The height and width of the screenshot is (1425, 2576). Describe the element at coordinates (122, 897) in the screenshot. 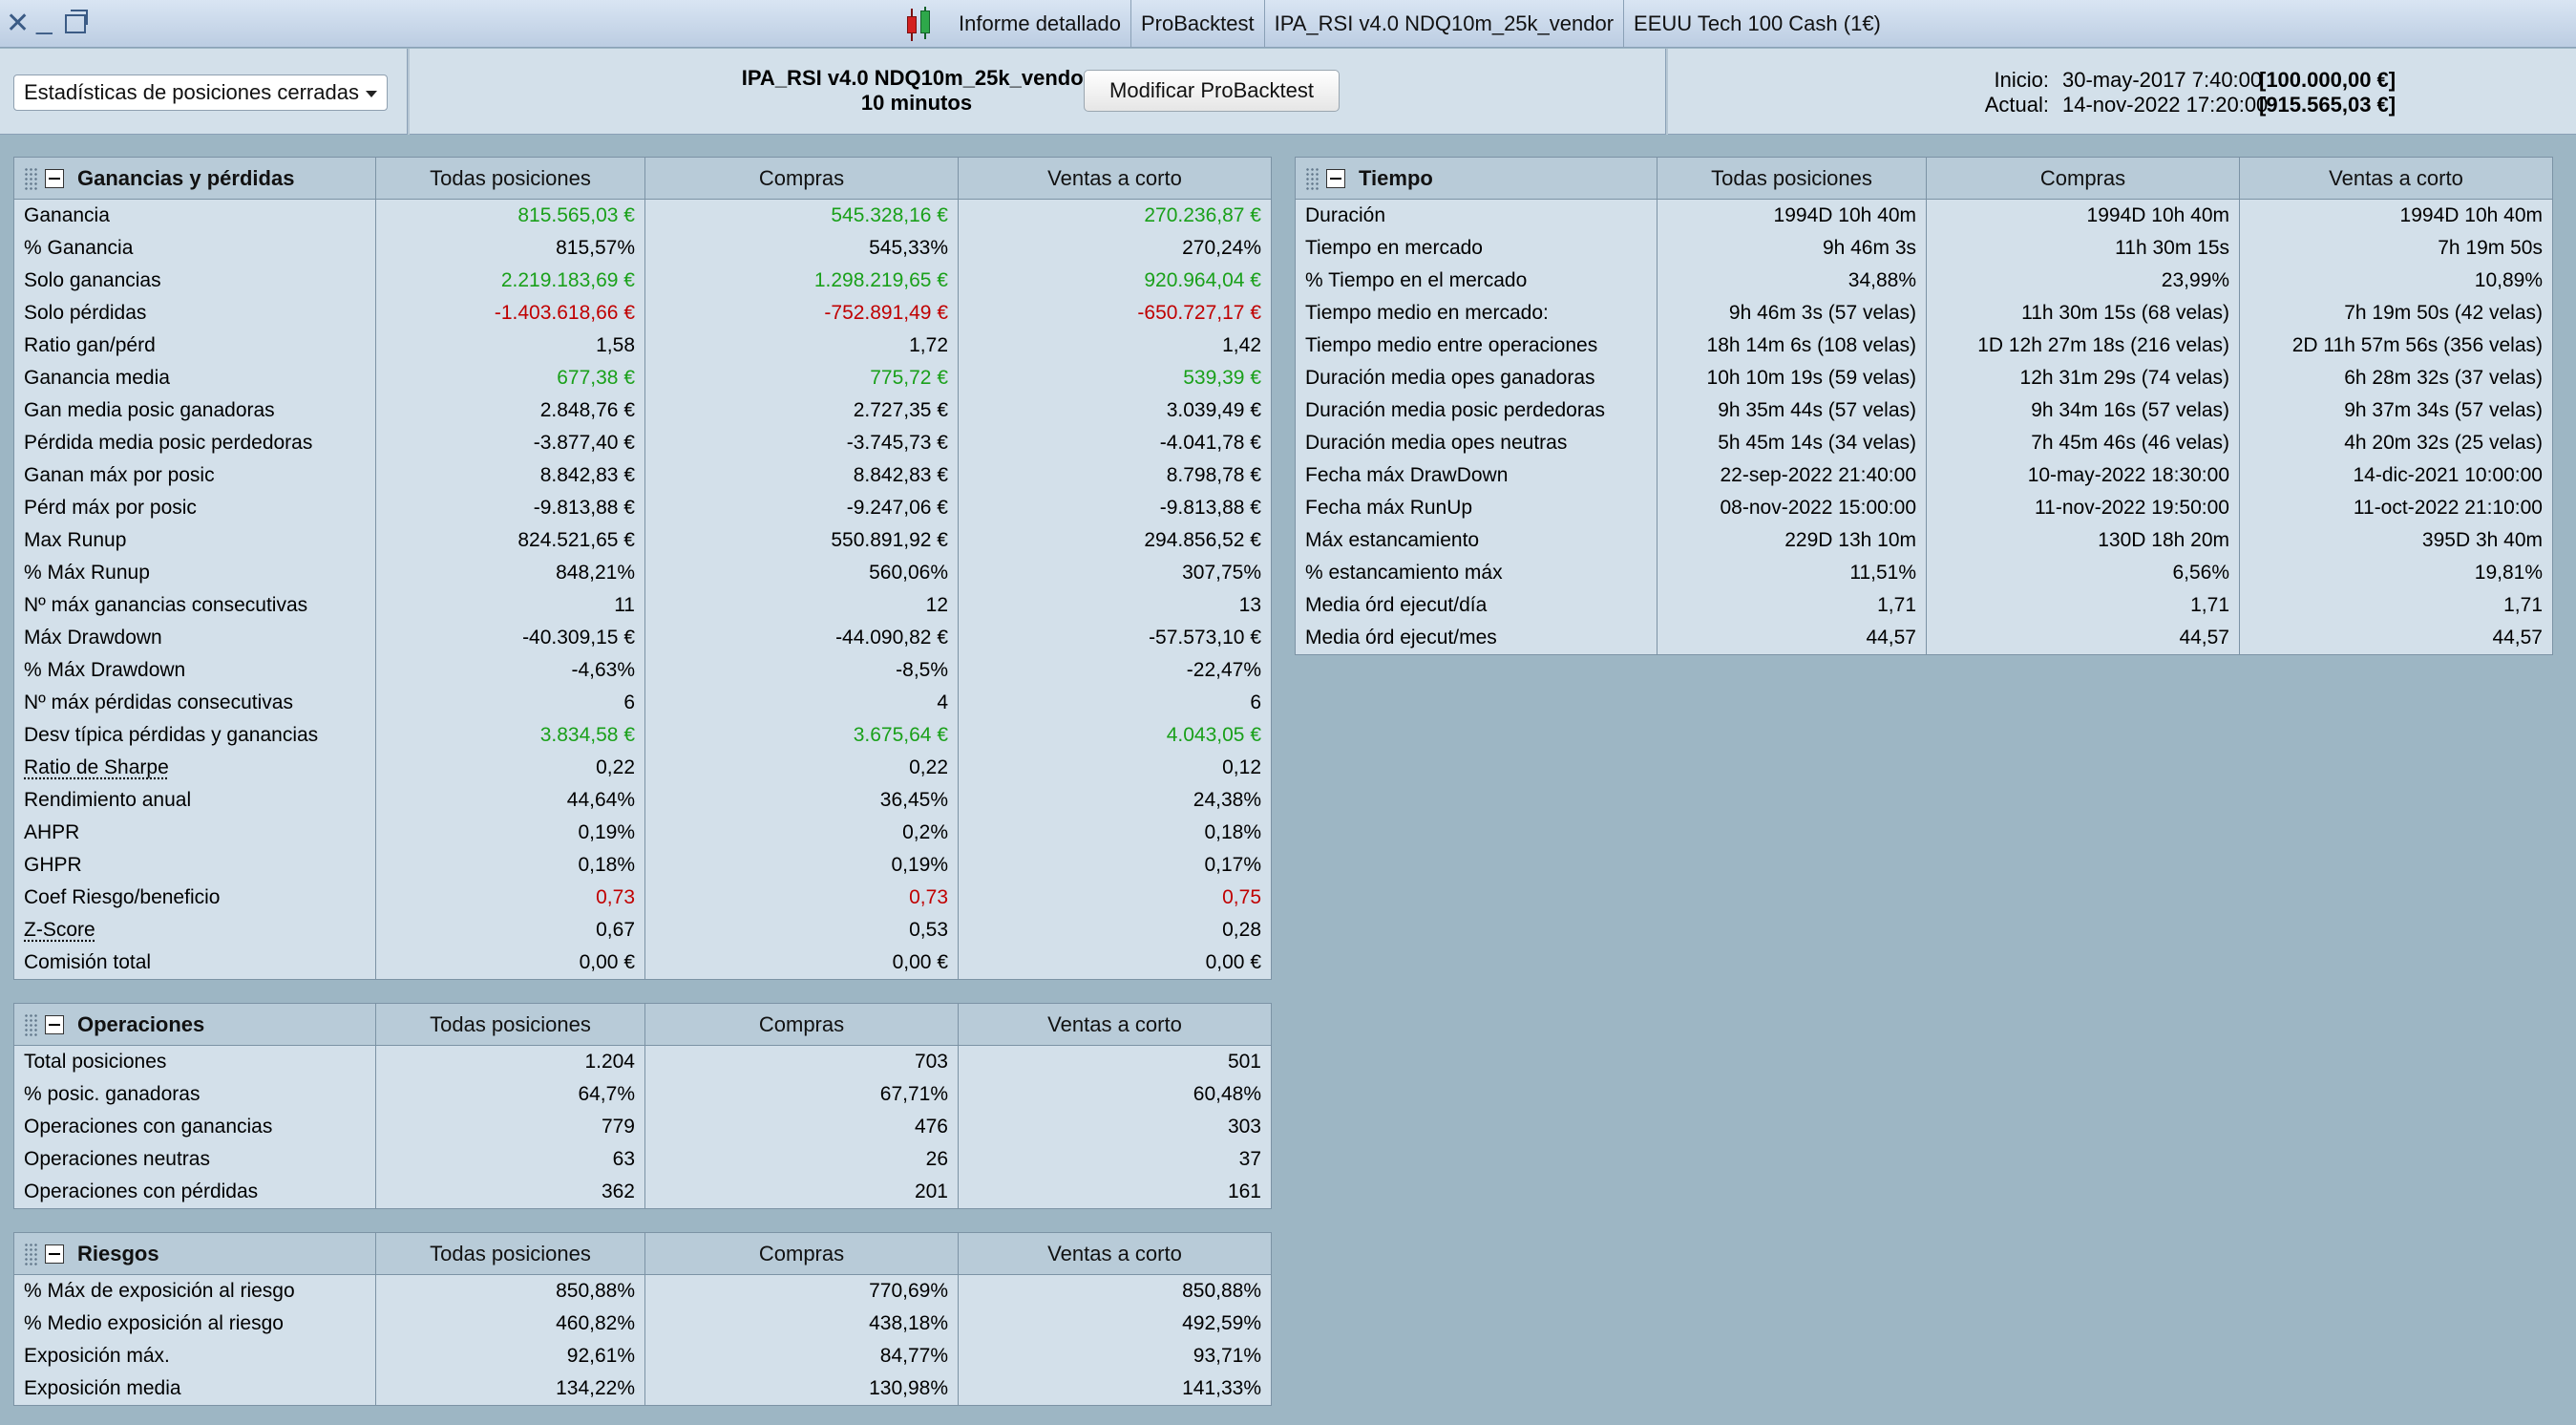

I see `row-label: Coef Riesgo/beneficio` at that location.